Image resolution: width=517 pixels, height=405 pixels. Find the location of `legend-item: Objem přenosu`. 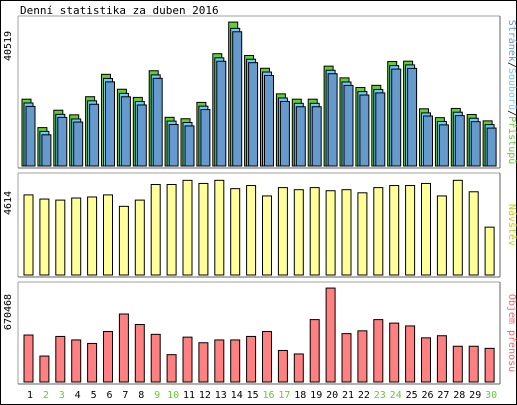

legend-item: Objem přenosu is located at coordinates (511, 333).